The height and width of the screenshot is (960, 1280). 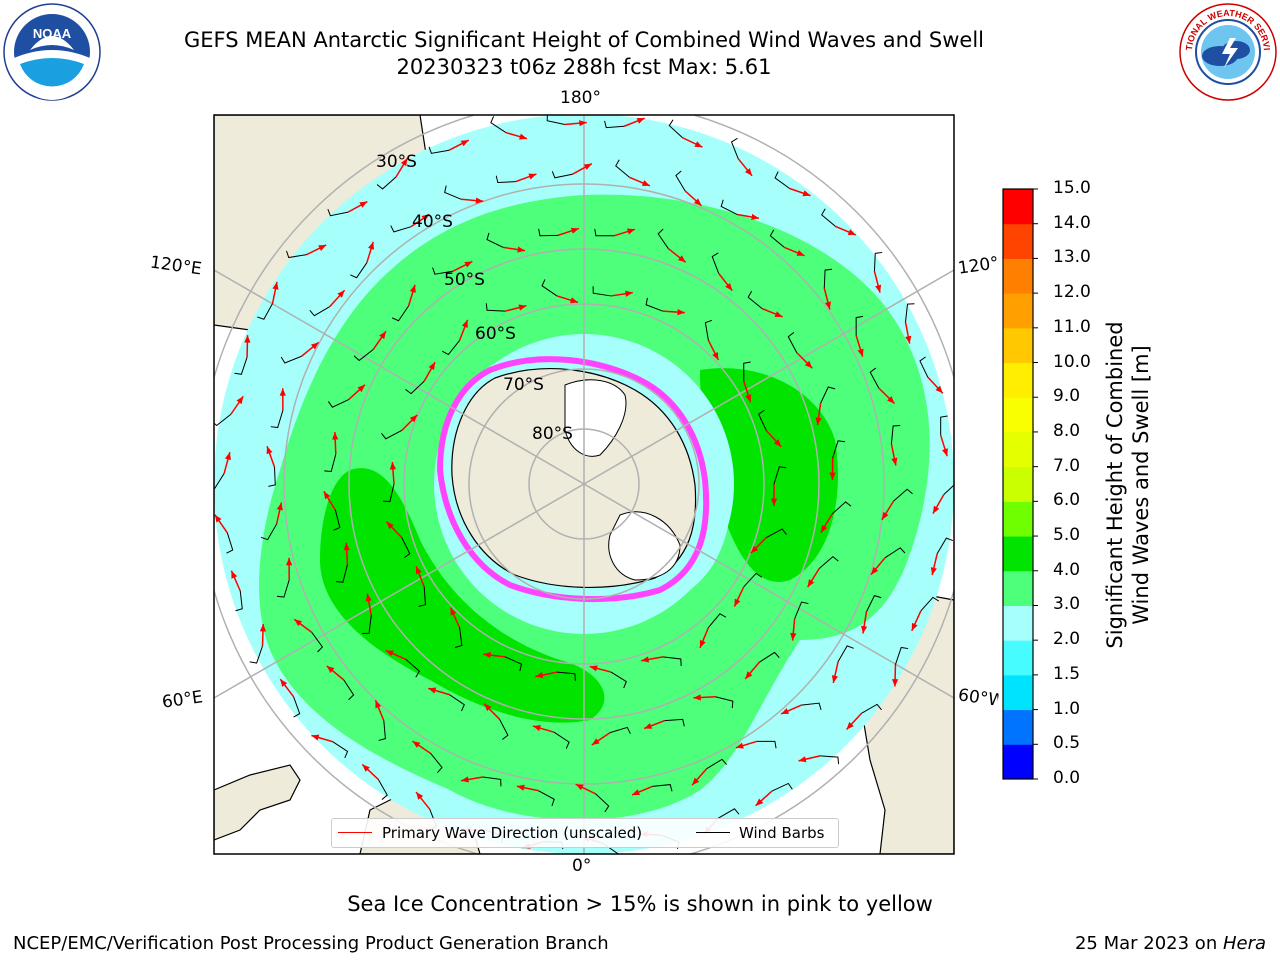 What do you see at coordinates (1067, 743) in the screenshot?
I see `colorbar-tick-label: 0.5` at bounding box center [1067, 743].